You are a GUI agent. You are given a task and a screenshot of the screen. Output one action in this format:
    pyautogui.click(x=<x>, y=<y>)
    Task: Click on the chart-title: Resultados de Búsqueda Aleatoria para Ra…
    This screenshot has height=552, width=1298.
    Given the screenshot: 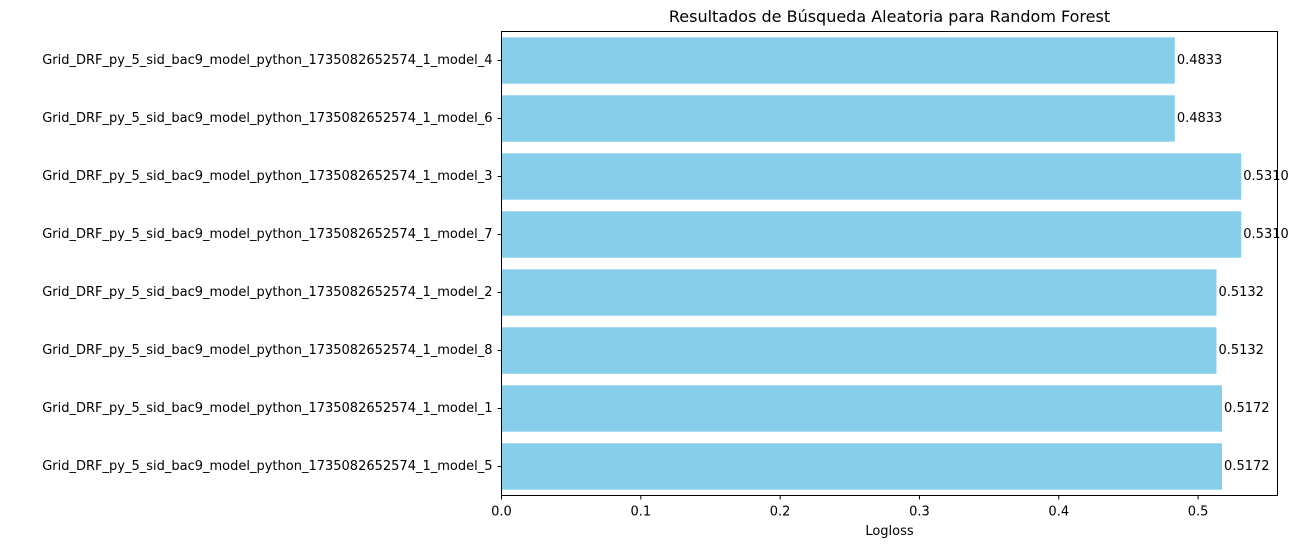 What is the action you would take?
    pyautogui.click(x=889, y=16)
    